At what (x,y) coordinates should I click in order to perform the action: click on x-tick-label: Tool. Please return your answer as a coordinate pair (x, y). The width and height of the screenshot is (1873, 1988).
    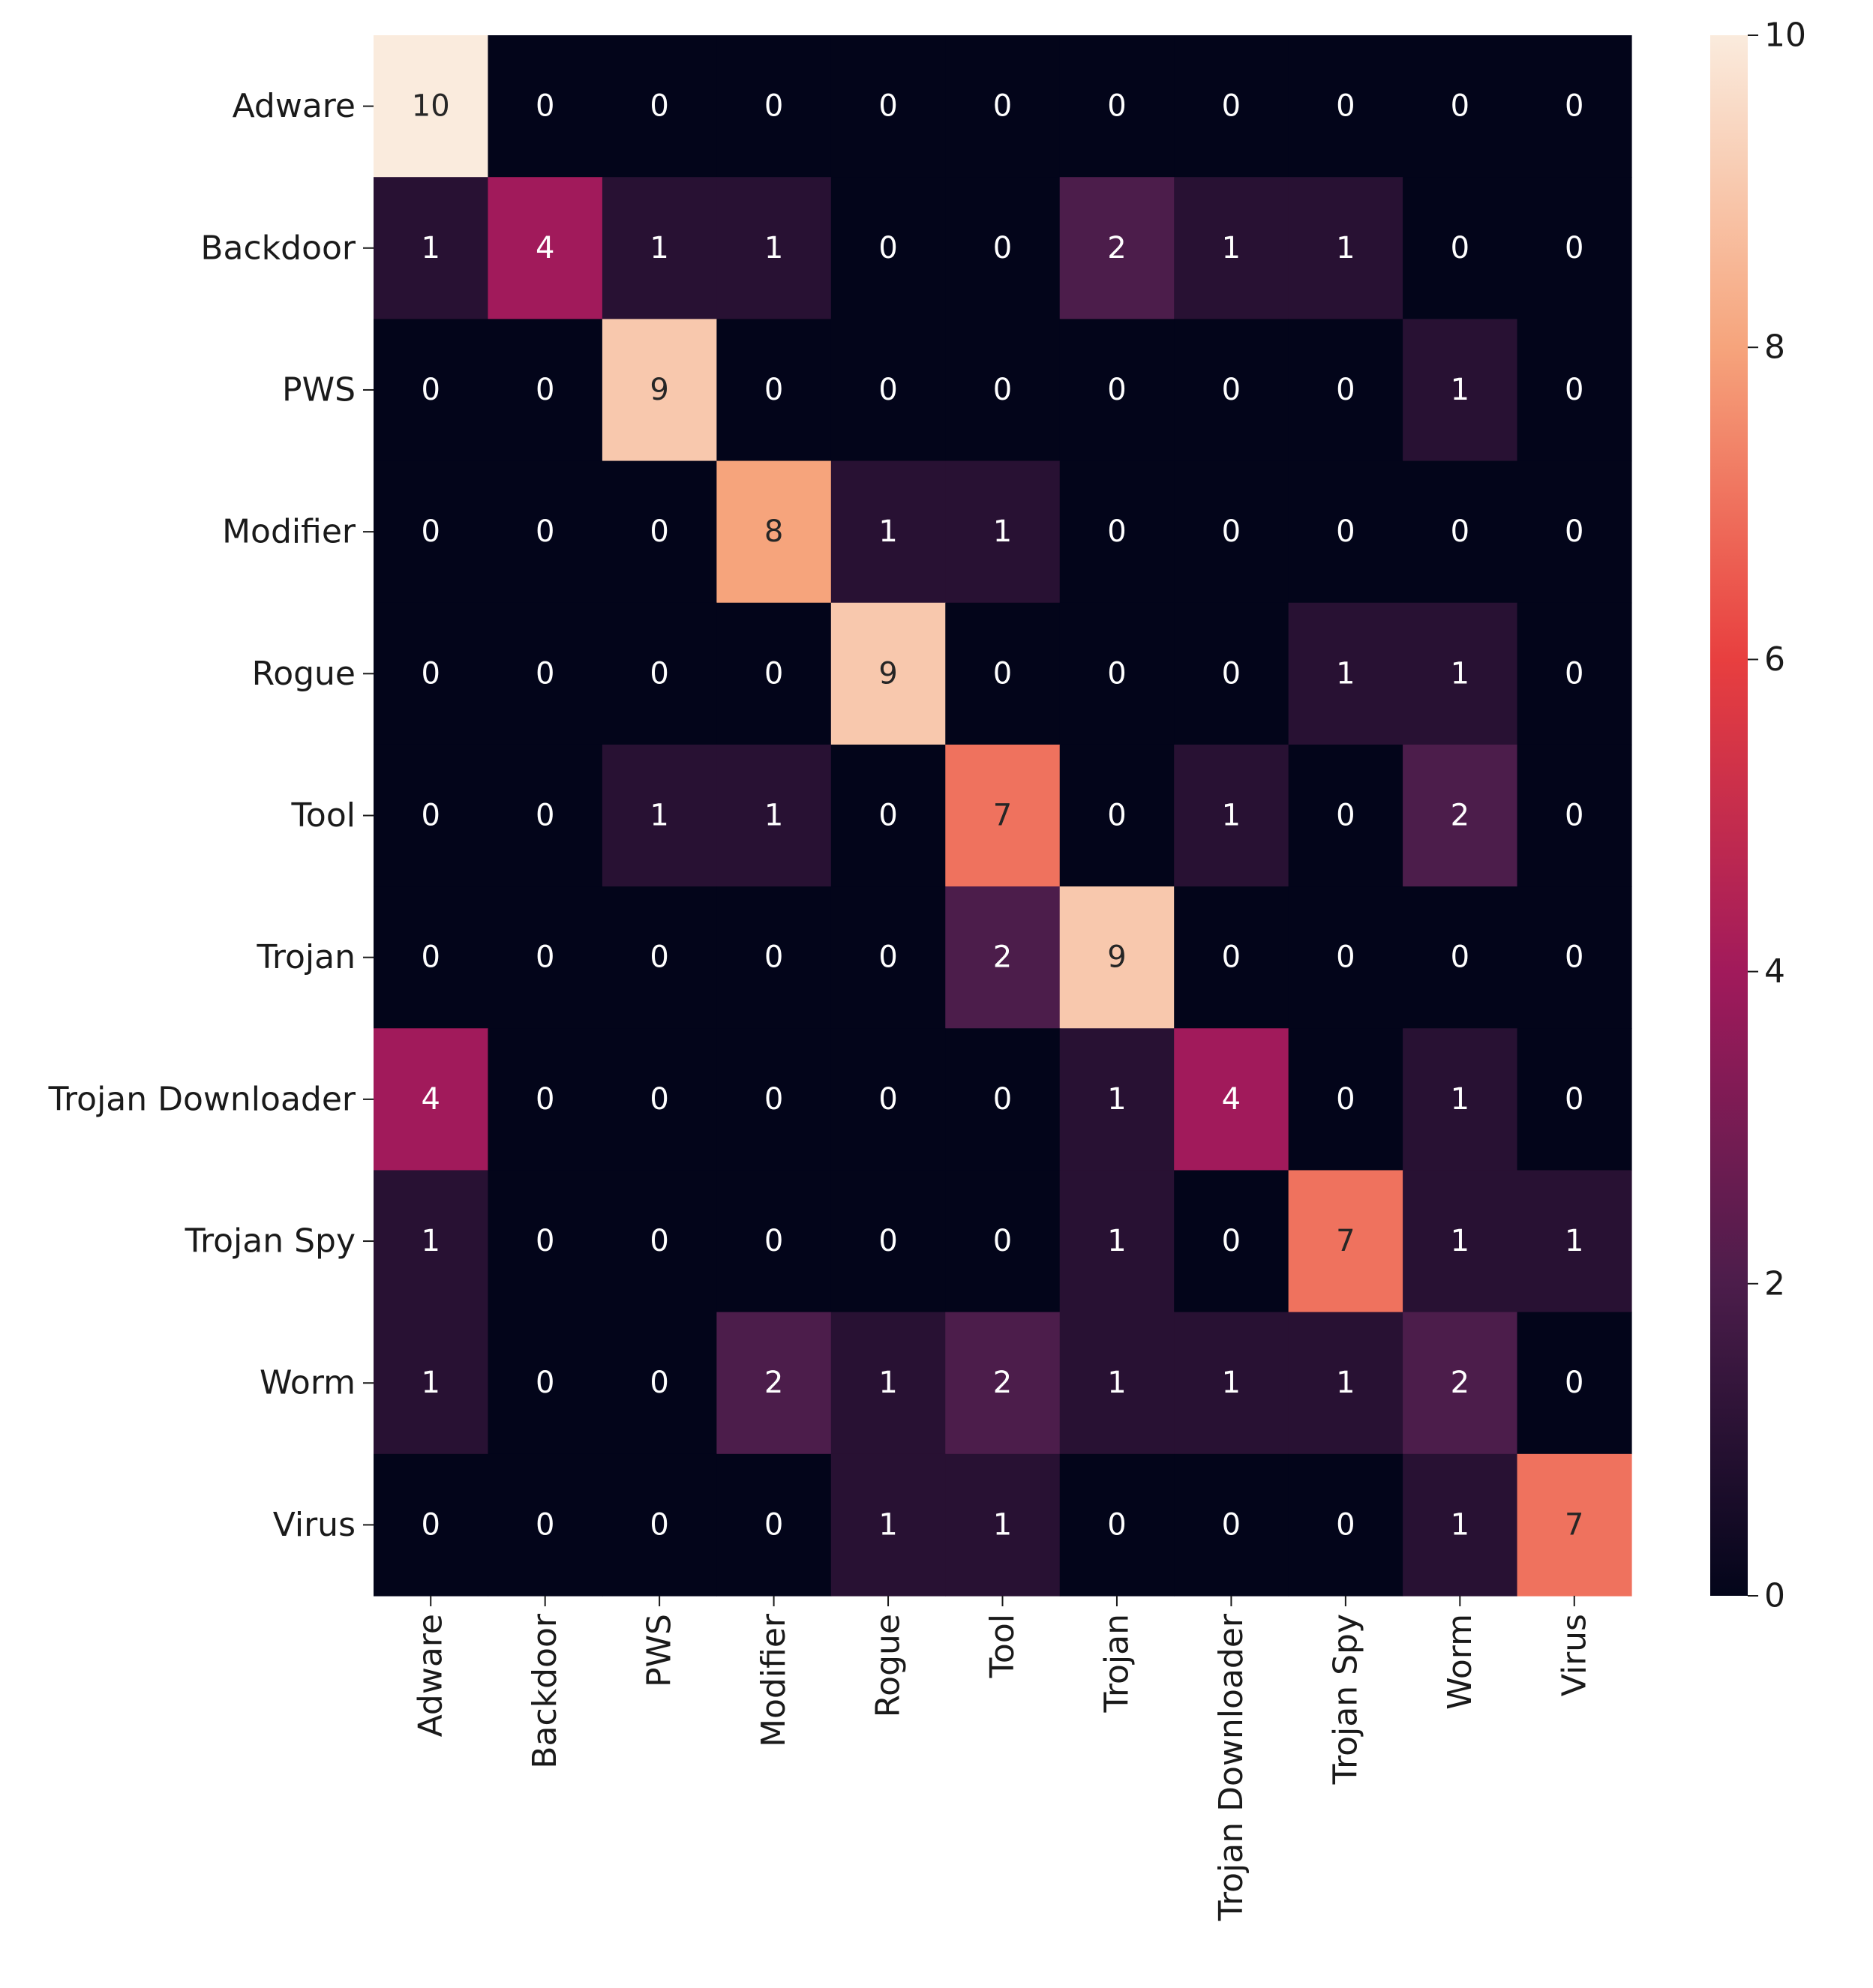
    Looking at the image, I should click on (1002, 1646).